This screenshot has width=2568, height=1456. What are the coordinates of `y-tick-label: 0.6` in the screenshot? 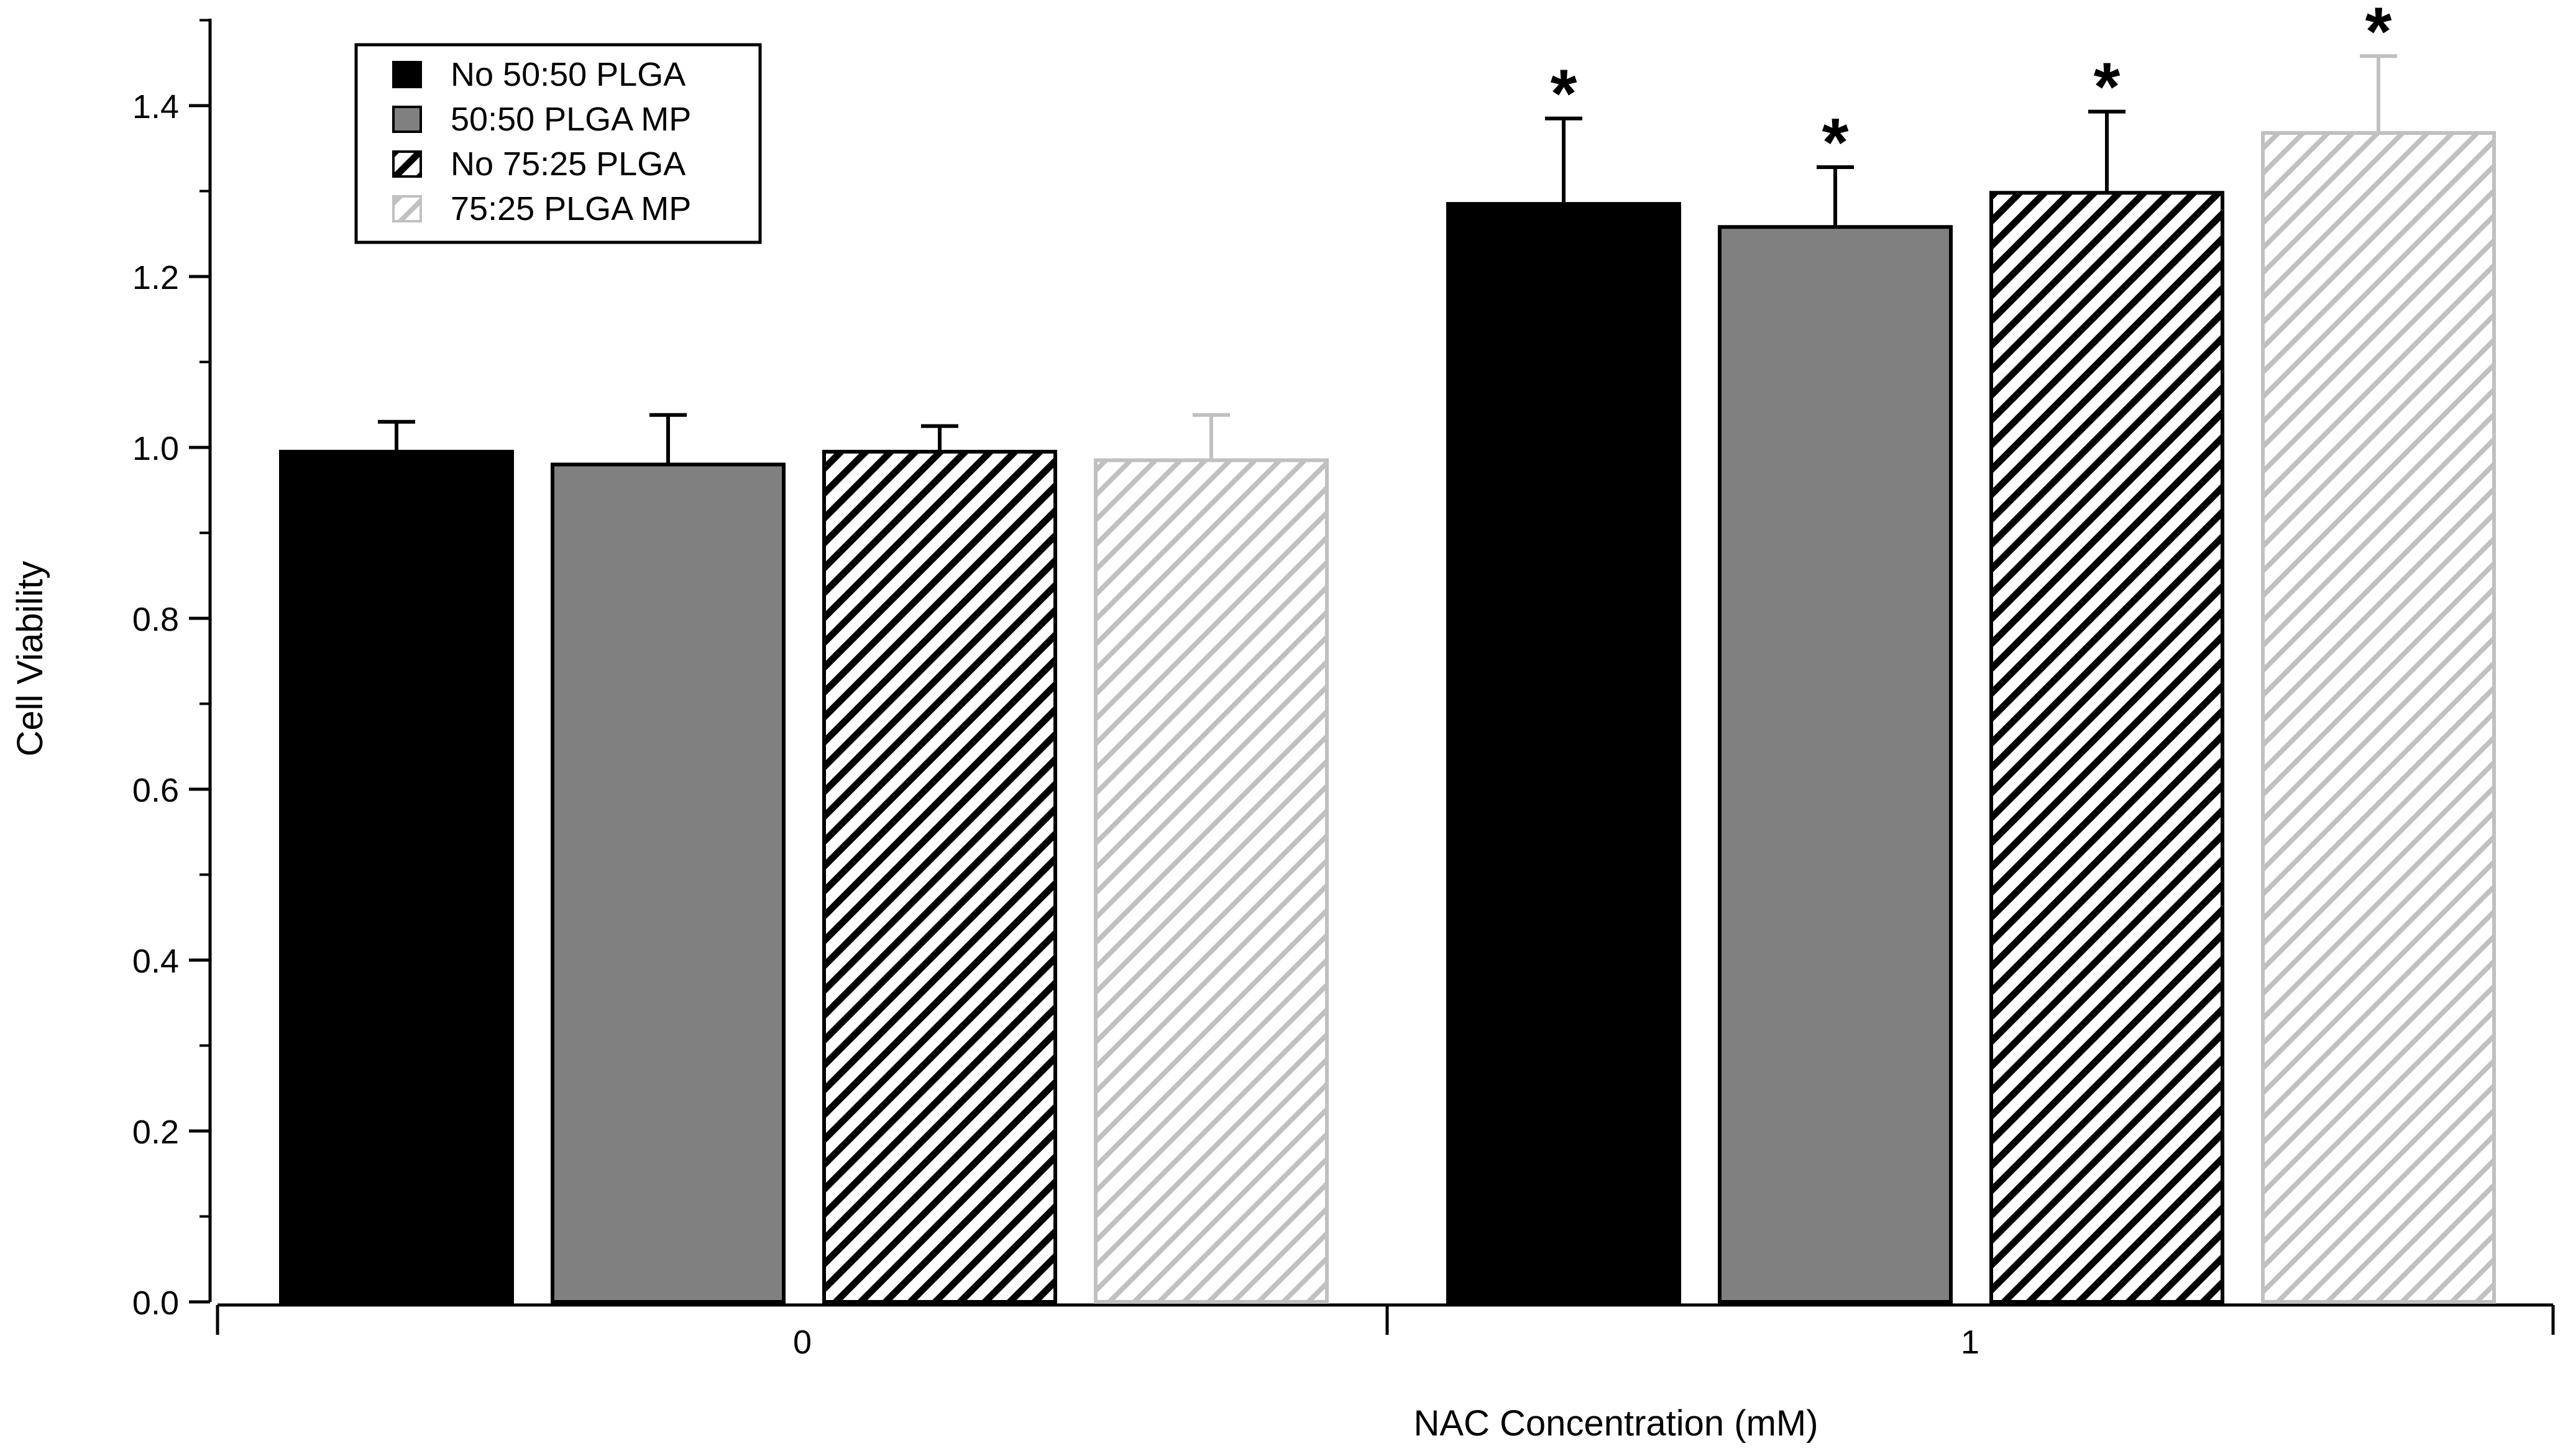 It's located at (155, 791).